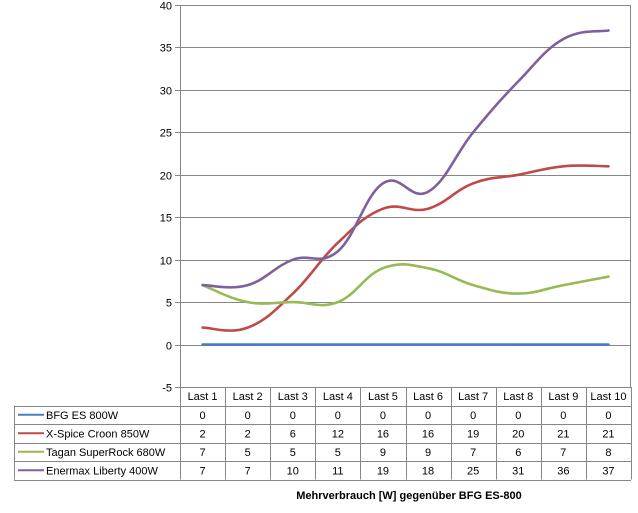  I want to click on x-category-label: Last 1, so click(203, 397).